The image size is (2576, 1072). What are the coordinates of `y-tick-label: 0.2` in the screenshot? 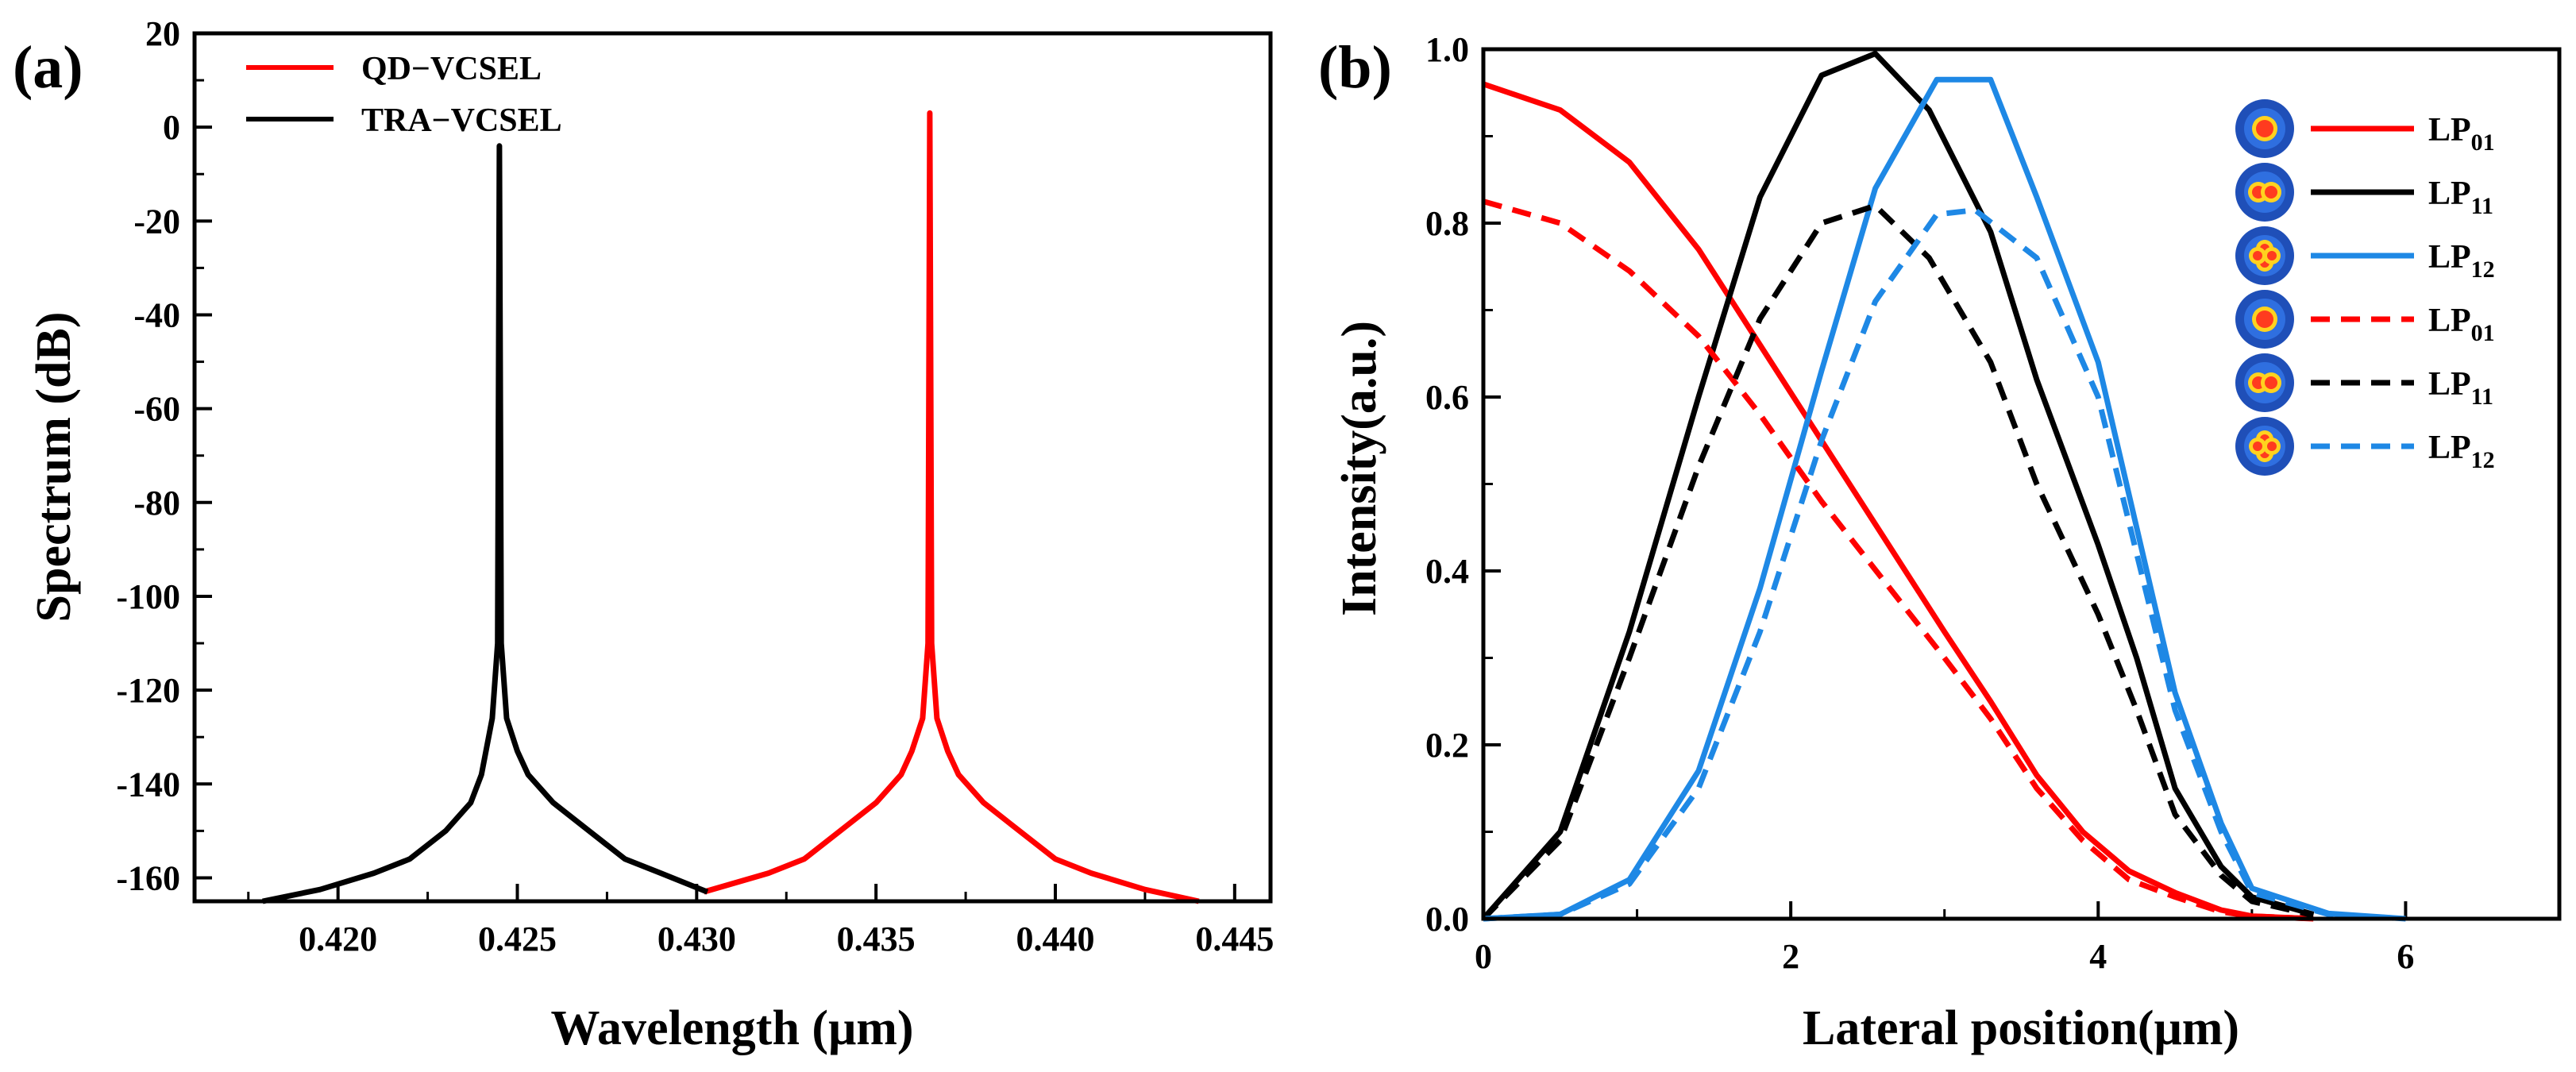 It's located at (1447, 745).